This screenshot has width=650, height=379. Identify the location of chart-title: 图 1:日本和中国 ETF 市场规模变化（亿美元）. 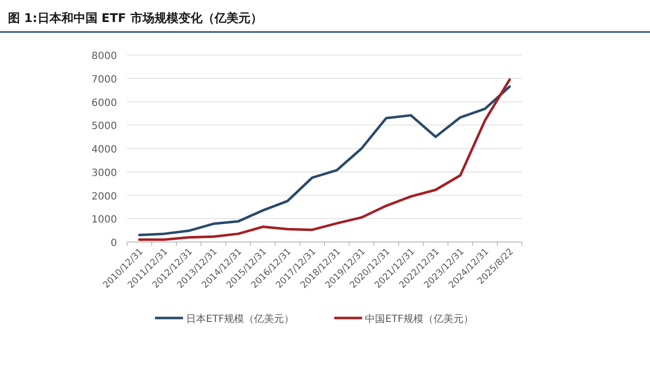
(135, 18).